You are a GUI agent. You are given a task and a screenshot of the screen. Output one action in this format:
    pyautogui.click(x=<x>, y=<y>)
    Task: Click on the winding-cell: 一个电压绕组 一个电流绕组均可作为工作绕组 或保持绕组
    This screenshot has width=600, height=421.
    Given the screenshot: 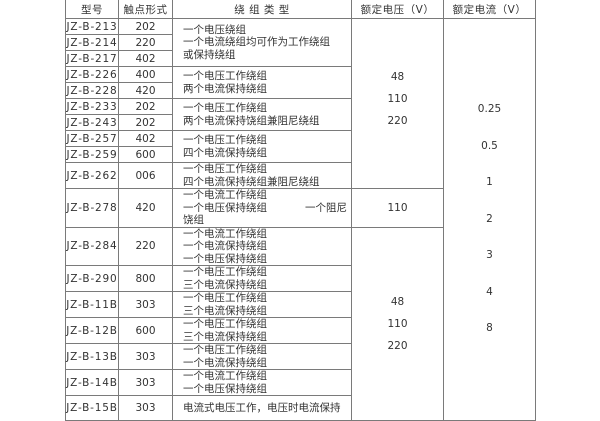 What is the action you would take?
    pyautogui.click(x=262, y=42)
    